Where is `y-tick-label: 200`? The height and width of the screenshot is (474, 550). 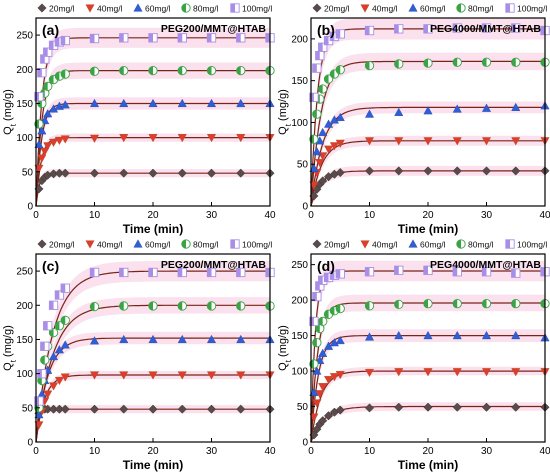
y-tick-label: 200 is located at coordinates (24, 306).